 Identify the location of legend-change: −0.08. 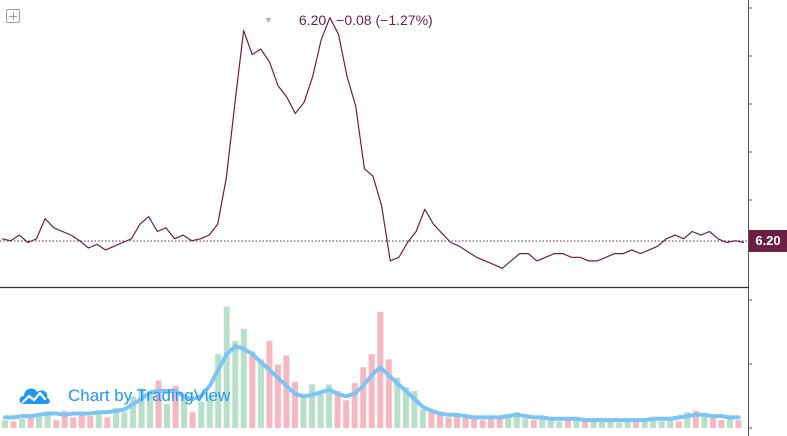
(354, 20).